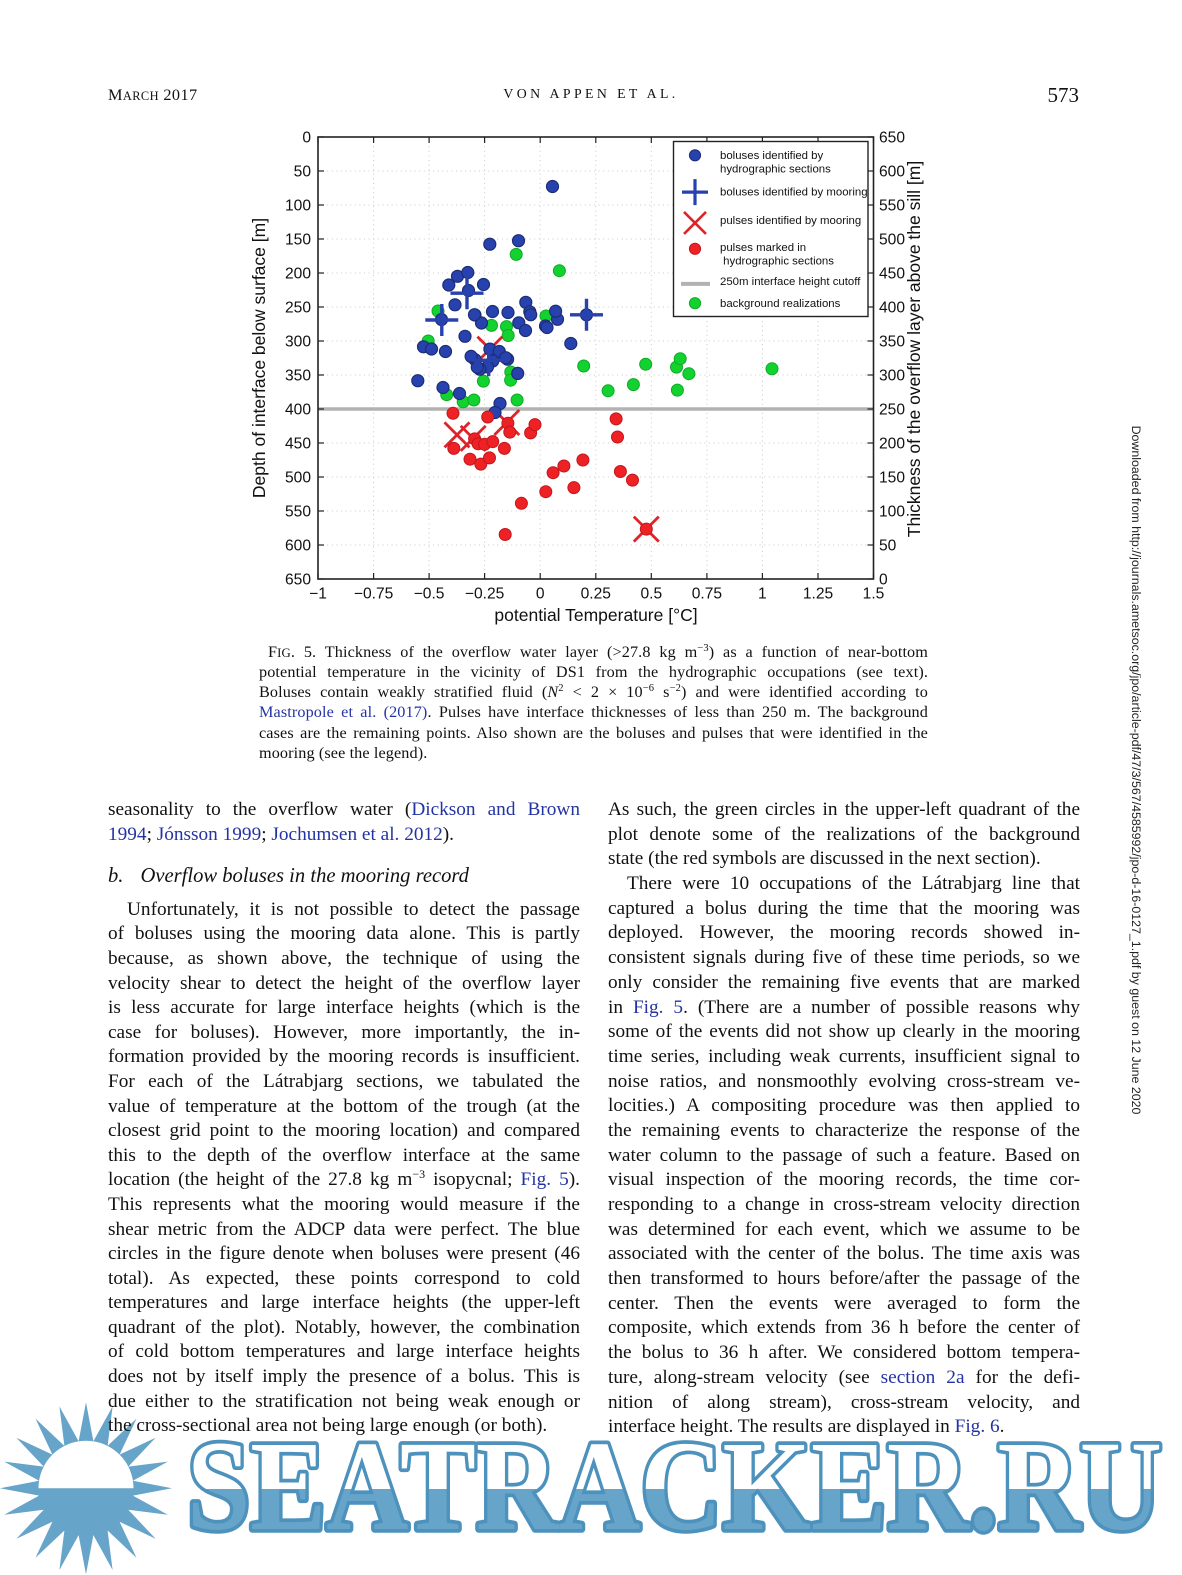 The width and height of the screenshot is (1182, 1575). I want to click on svg-text: 1.25, so click(818, 594).